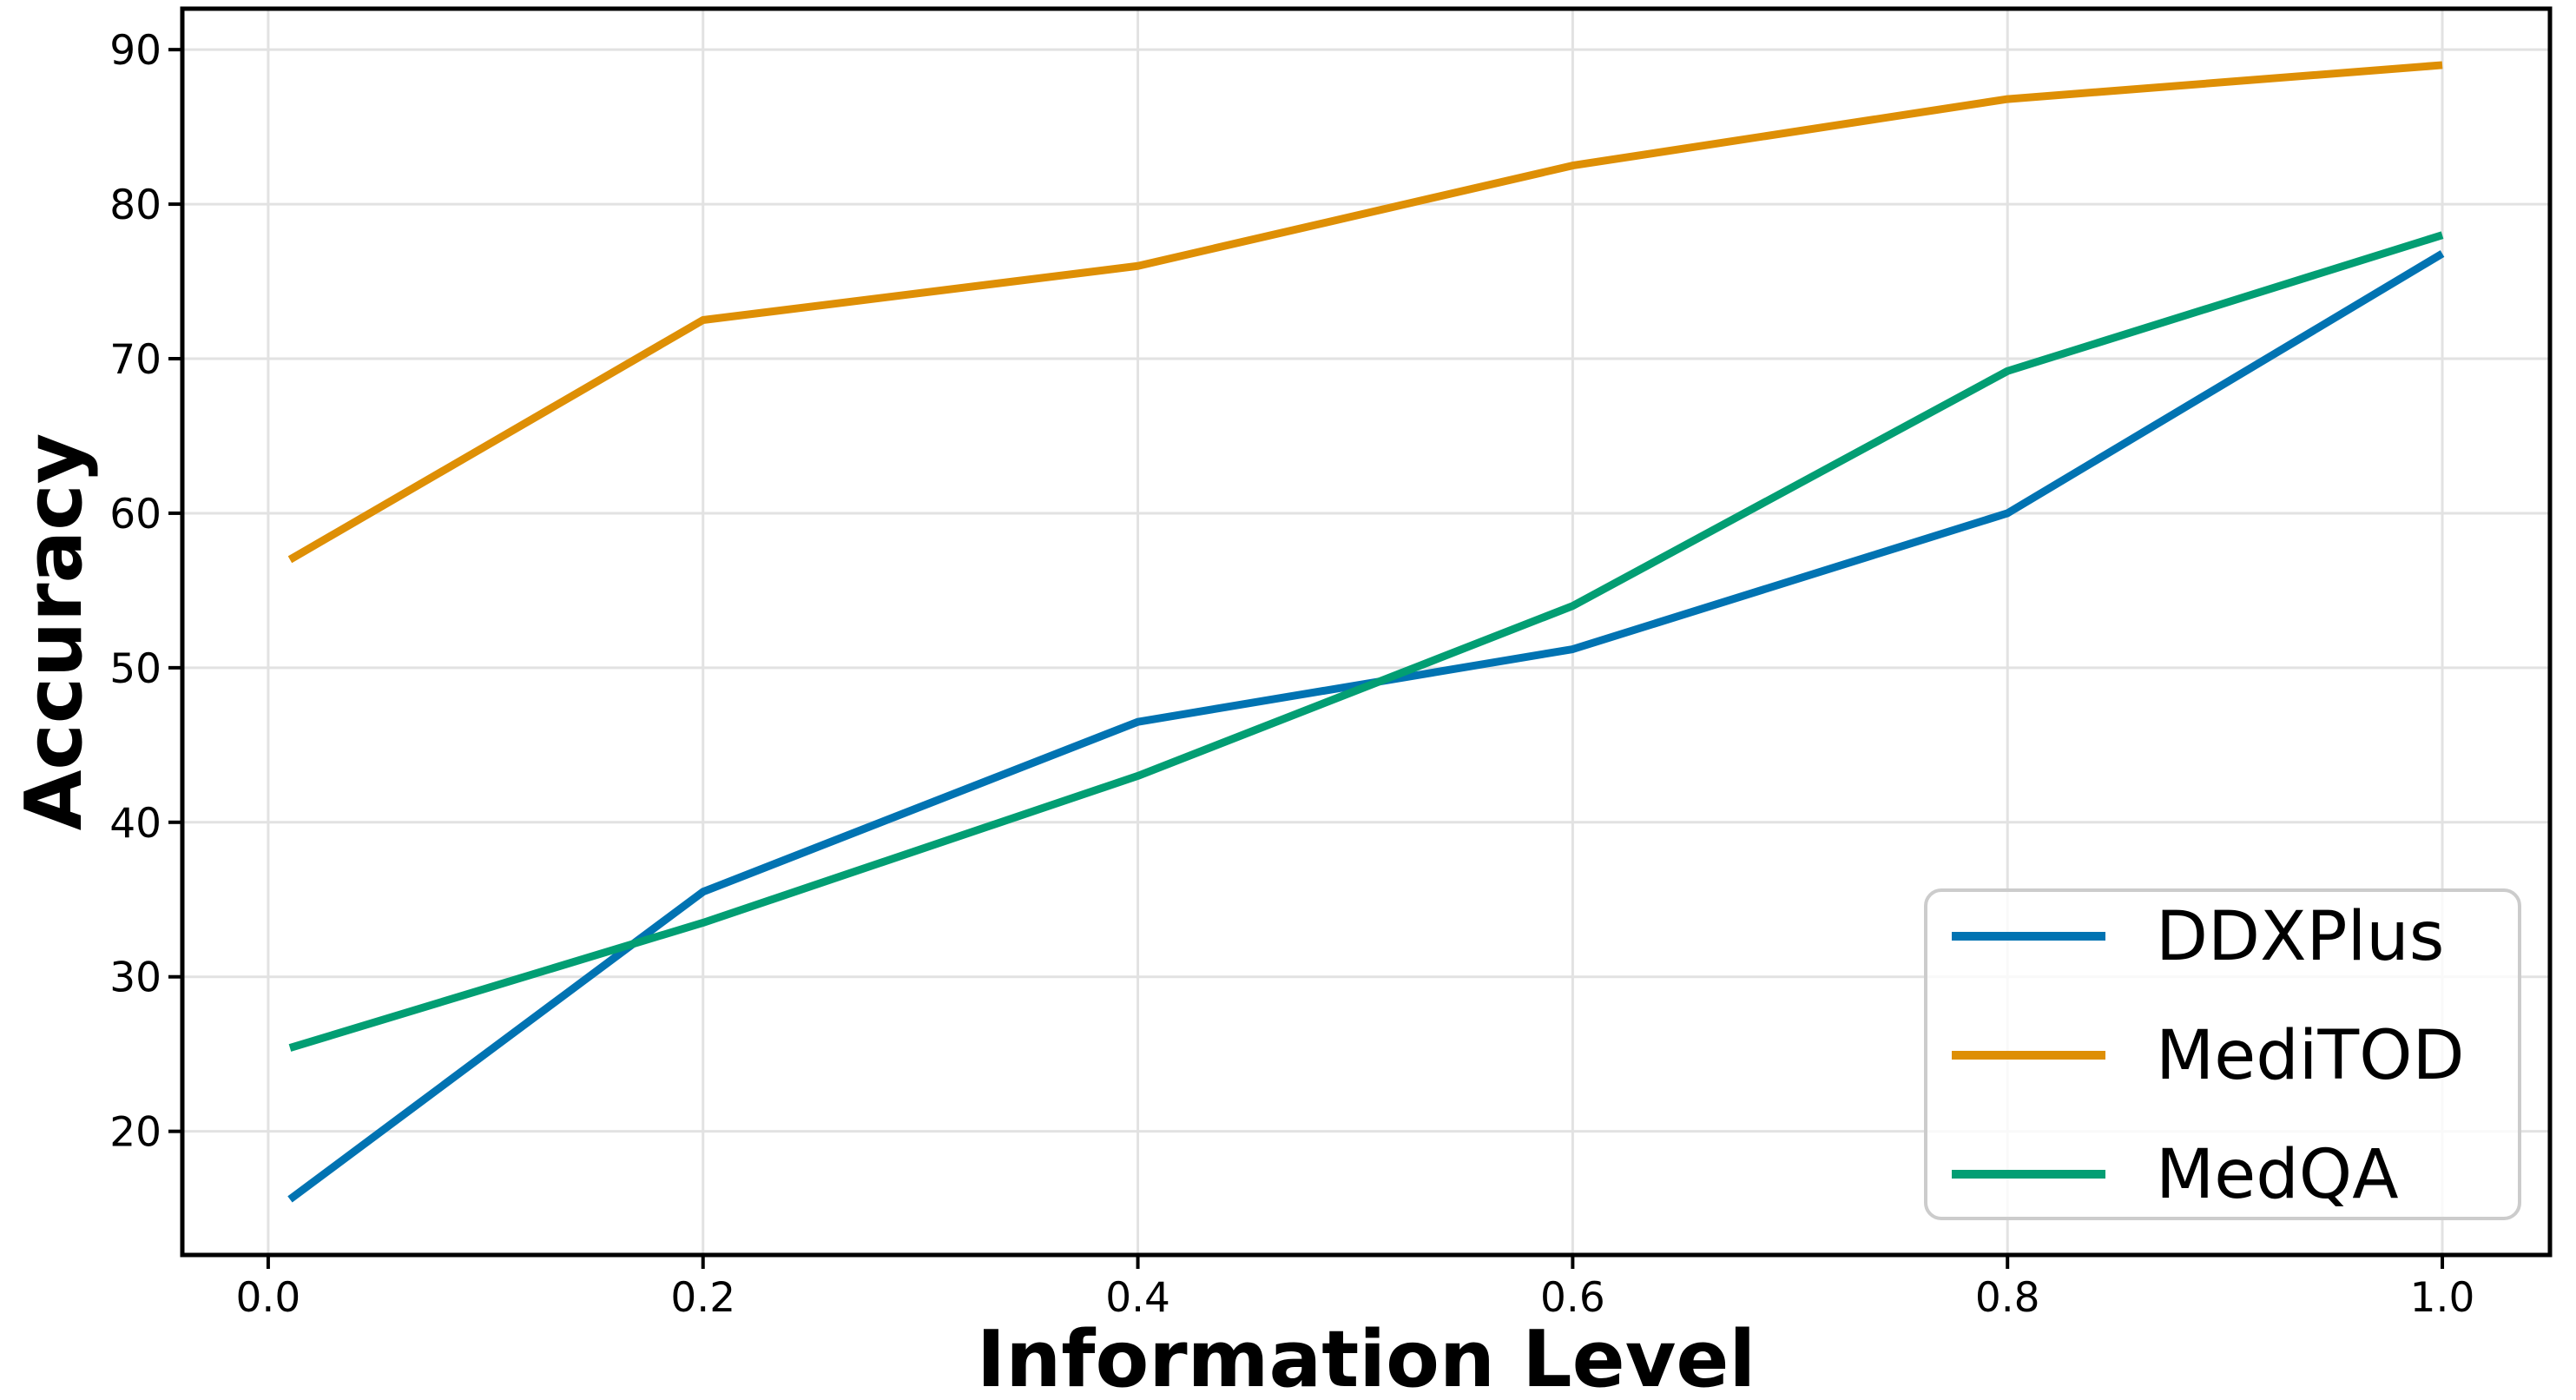  What do you see at coordinates (135, 514) in the screenshot?
I see `y-tick-label: 60` at bounding box center [135, 514].